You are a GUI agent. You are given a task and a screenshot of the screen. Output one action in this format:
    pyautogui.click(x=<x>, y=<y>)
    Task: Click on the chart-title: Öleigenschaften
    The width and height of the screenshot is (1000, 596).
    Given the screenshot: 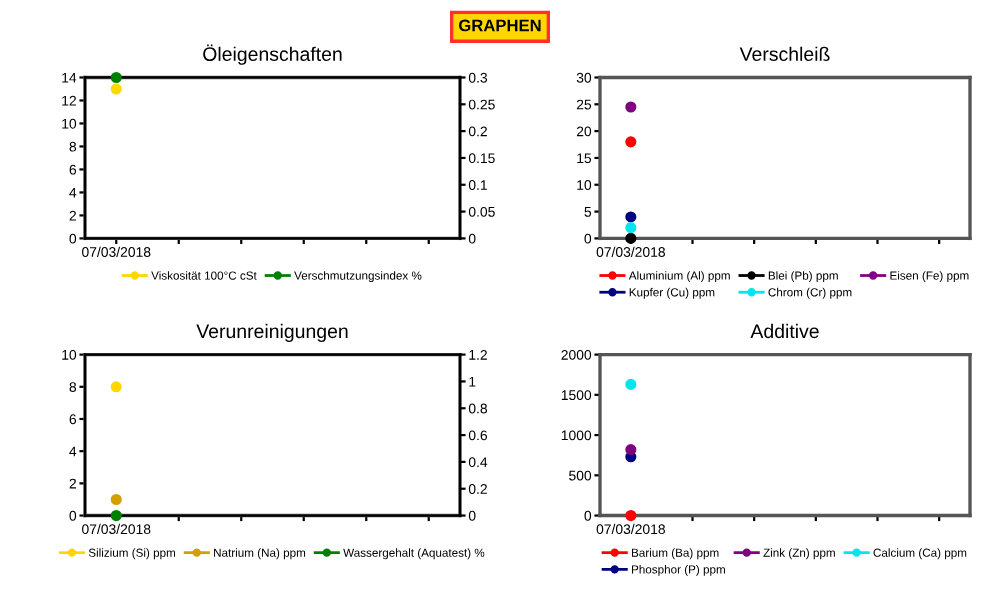 What is the action you would take?
    pyautogui.click(x=272, y=54)
    